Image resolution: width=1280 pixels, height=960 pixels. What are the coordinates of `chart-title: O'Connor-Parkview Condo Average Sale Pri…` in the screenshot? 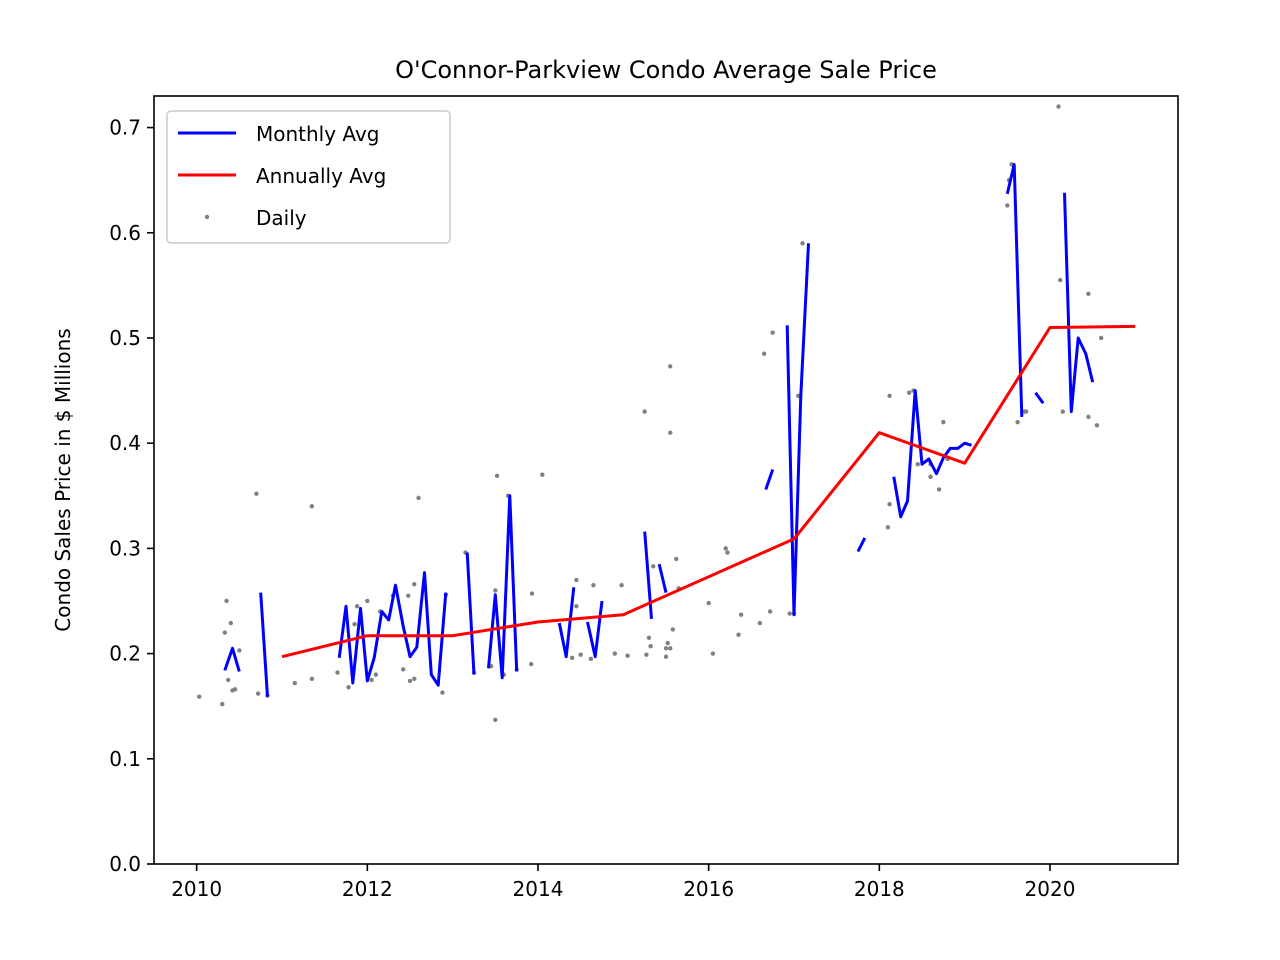 It's located at (666, 70).